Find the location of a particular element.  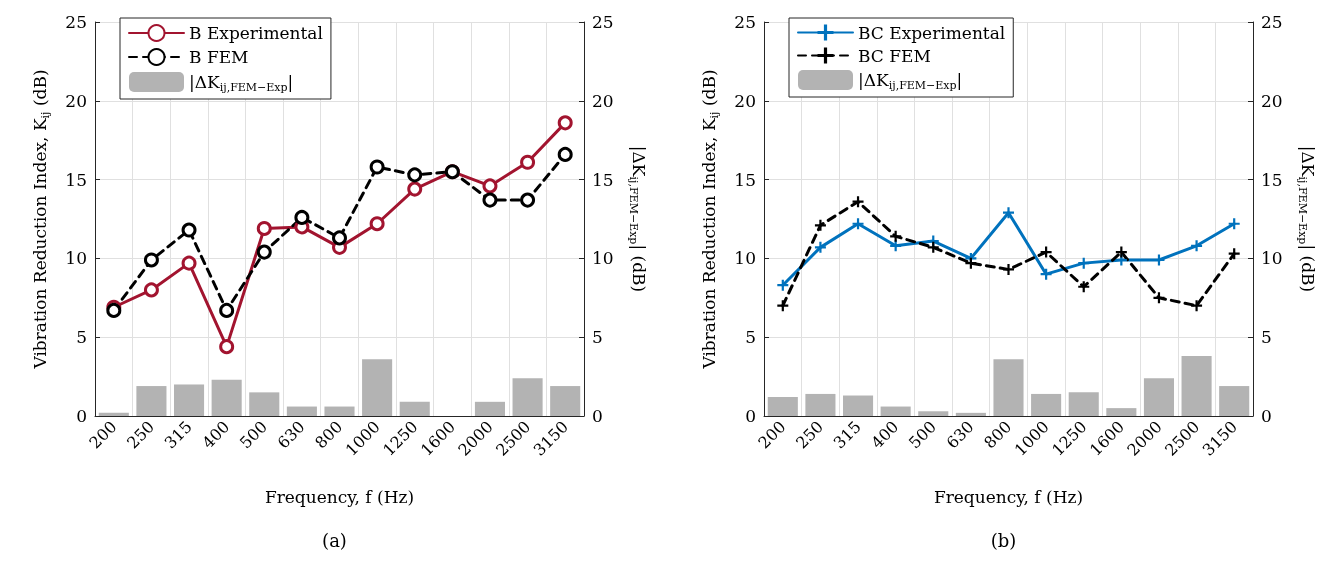

legend-label: BC Experimental is located at coordinates (932, 32).